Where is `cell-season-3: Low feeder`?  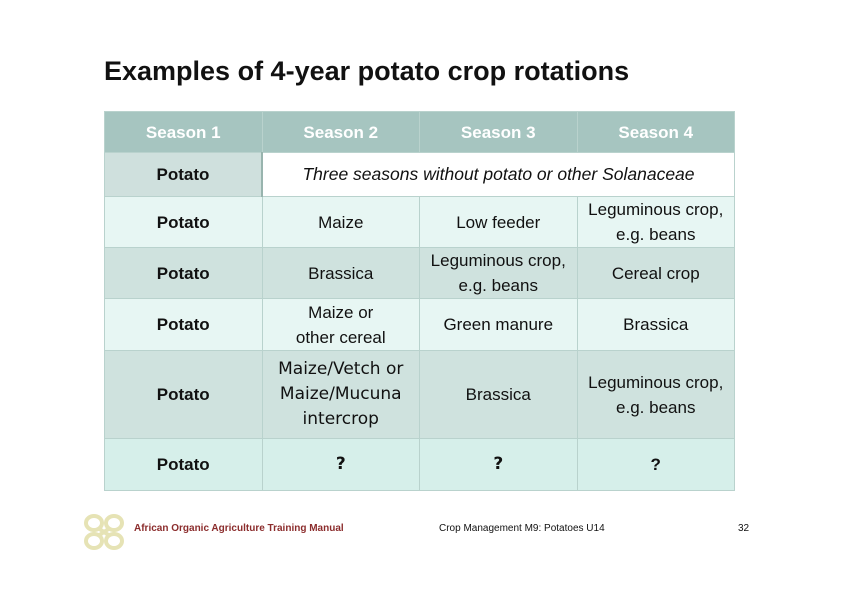
cell-season-3: Low feeder is located at coordinates (498, 222).